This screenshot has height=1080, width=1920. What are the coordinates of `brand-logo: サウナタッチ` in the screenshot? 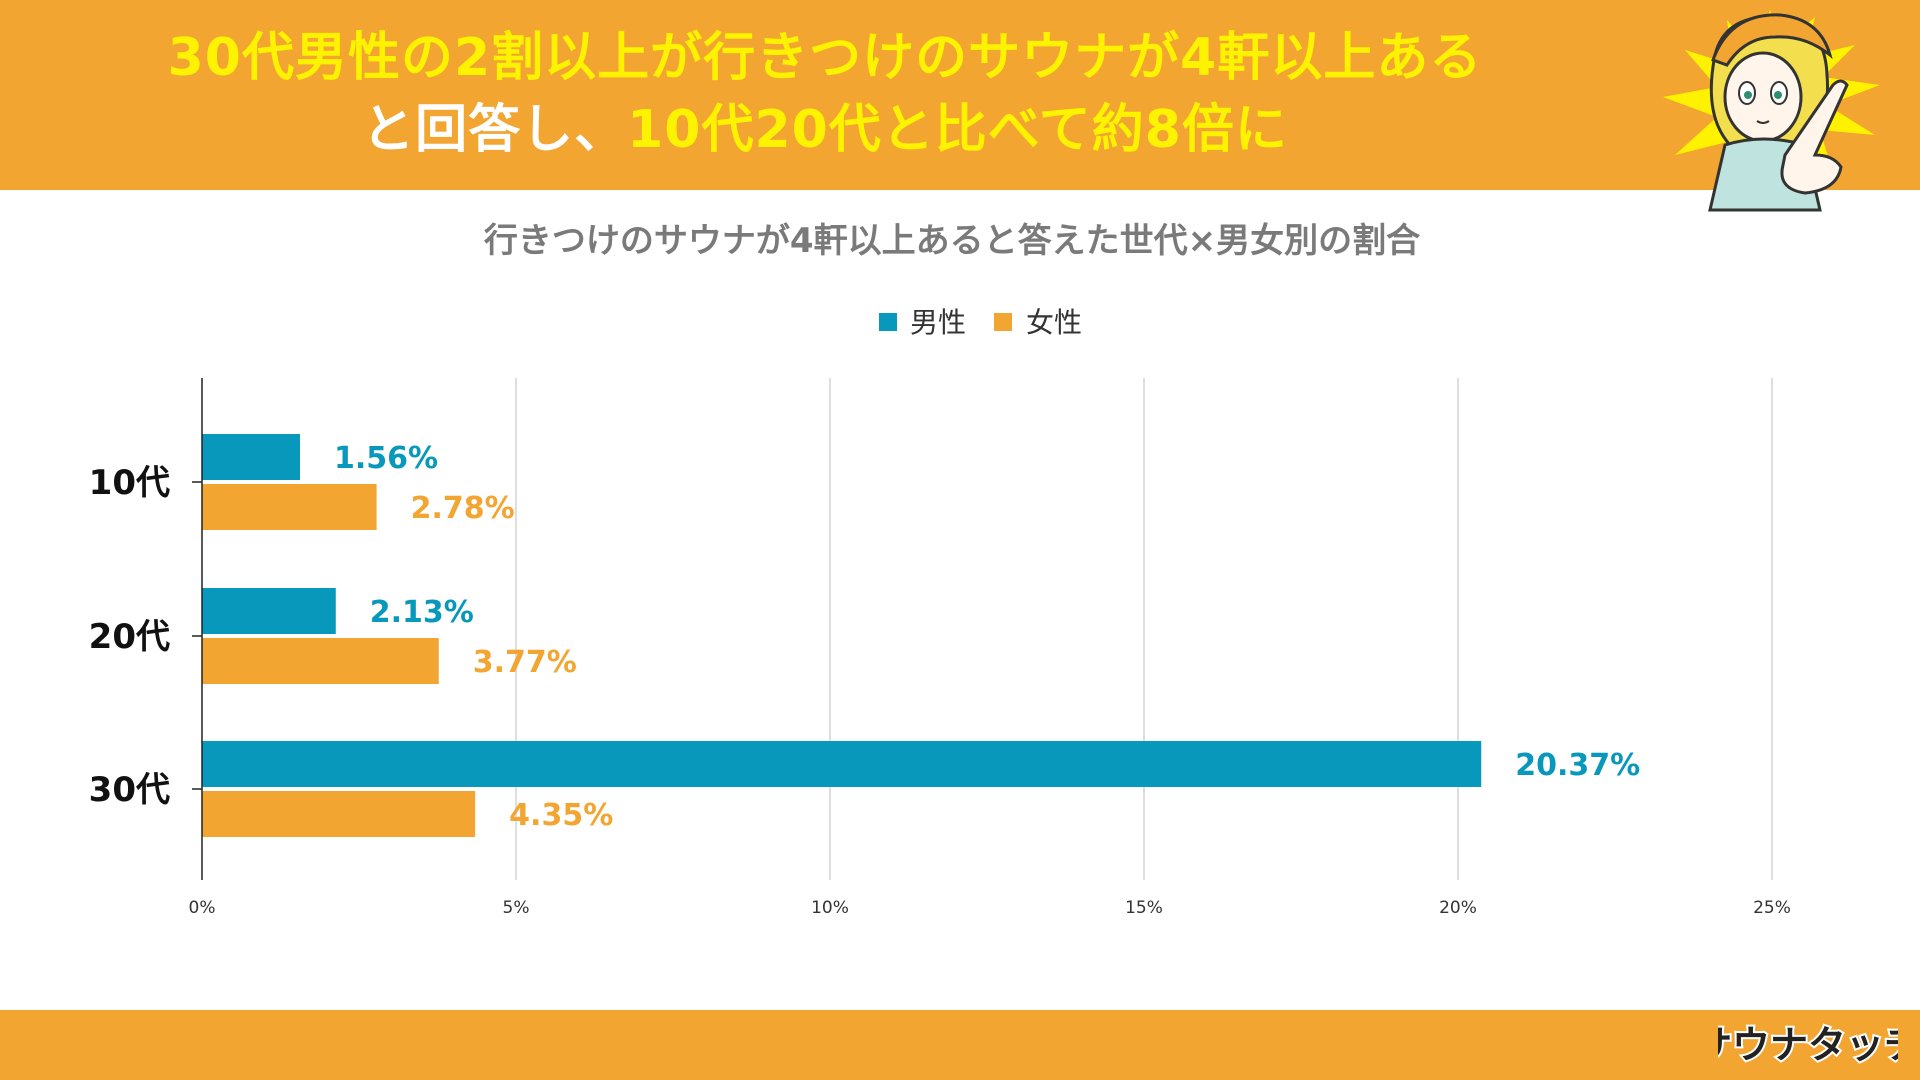 It's located at (1808, 1045).